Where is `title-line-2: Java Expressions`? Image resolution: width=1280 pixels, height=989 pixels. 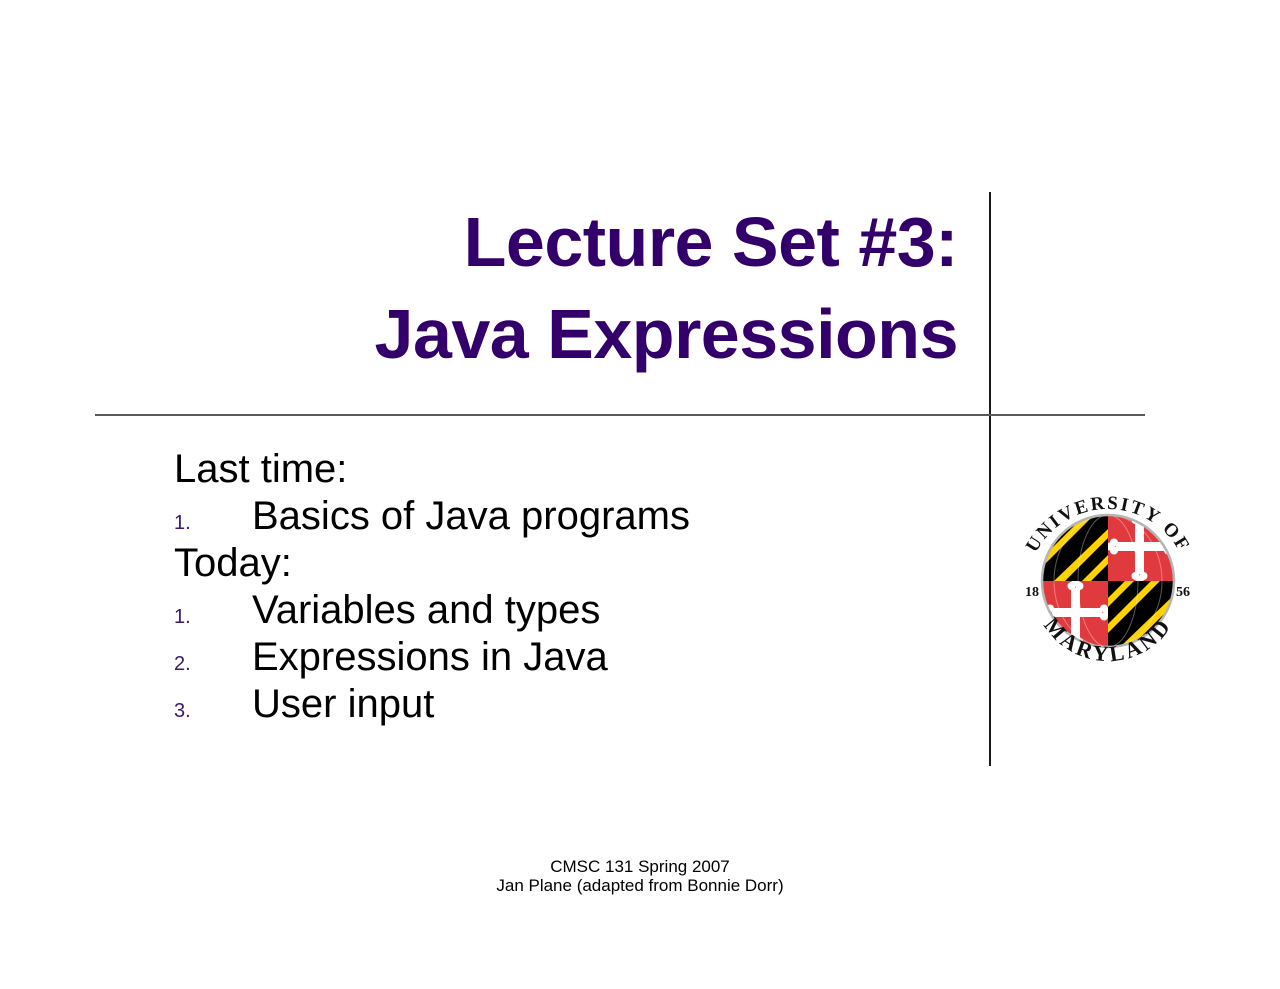 title-line-2: Java Expressions is located at coordinates (666, 334).